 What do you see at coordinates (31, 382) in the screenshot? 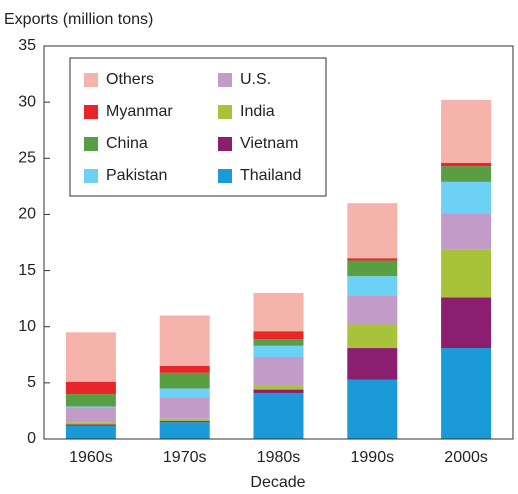
I see `y-tick-label: 5` at bounding box center [31, 382].